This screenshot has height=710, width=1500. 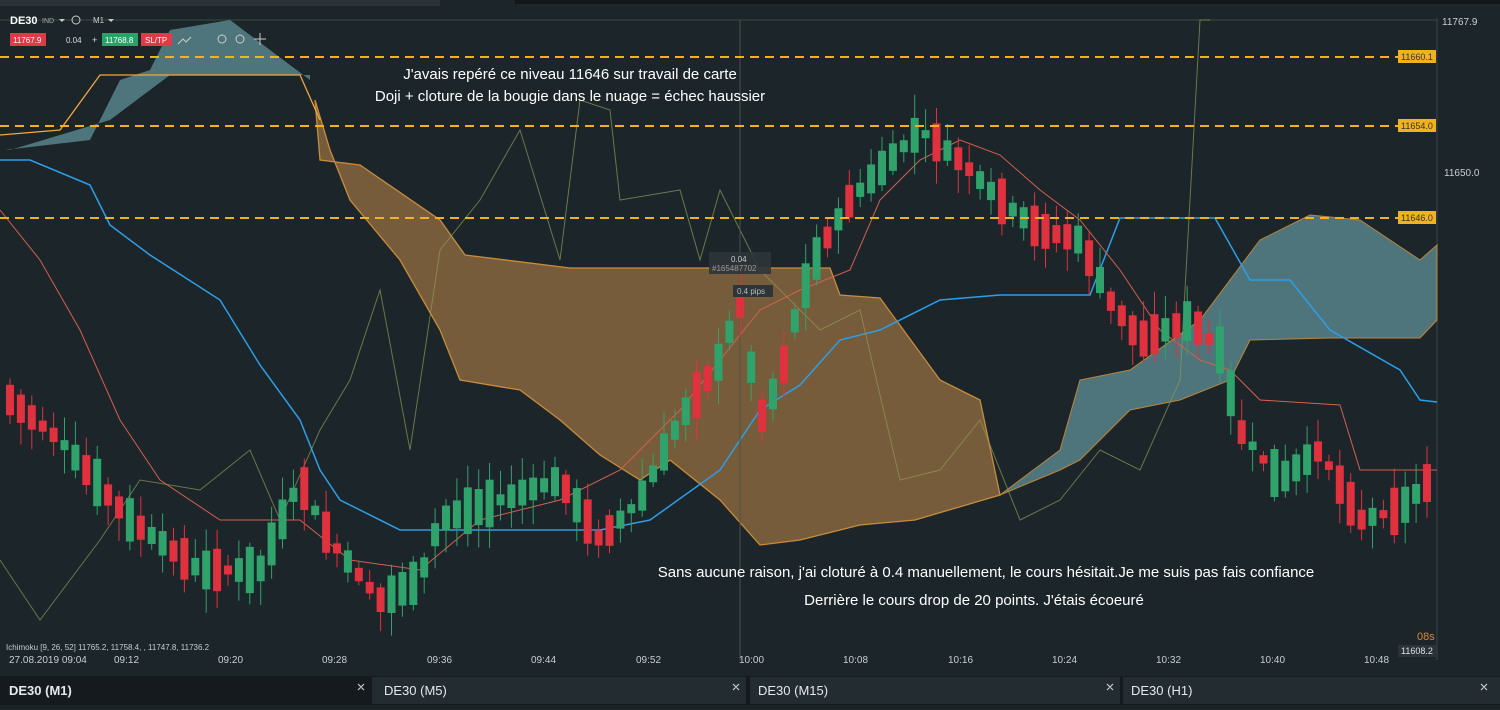 What do you see at coordinates (184, 40) in the screenshot?
I see `tool-icon` at bounding box center [184, 40].